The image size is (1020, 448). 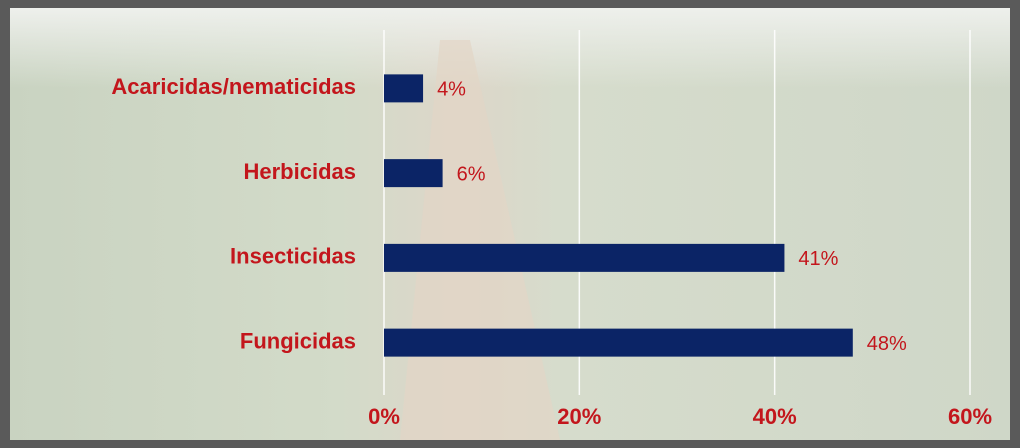 What do you see at coordinates (579, 416) in the screenshot?
I see `x-tick-label: 20%` at bounding box center [579, 416].